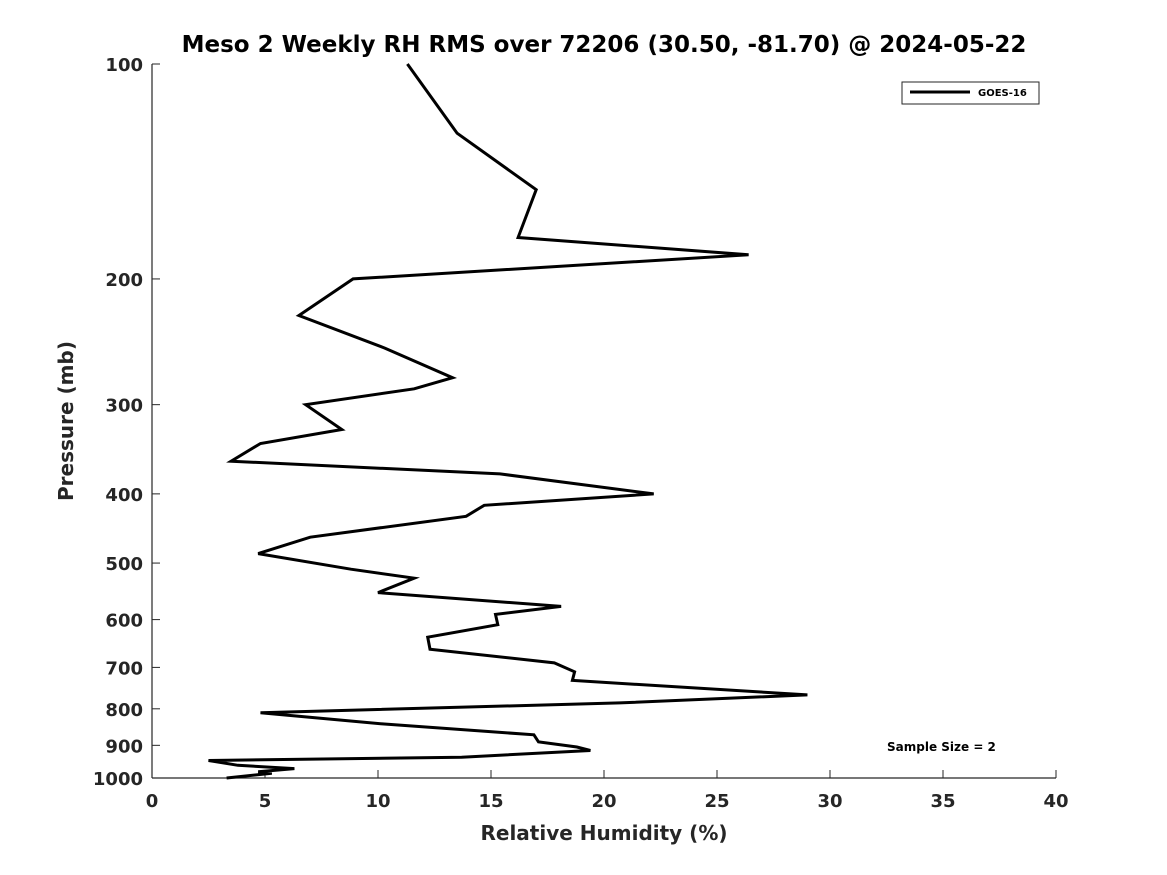 Image resolution: width=1167 pixels, height=875 pixels. Describe the element at coordinates (124, 280) in the screenshot. I see `y-tick-label: 200` at that location.